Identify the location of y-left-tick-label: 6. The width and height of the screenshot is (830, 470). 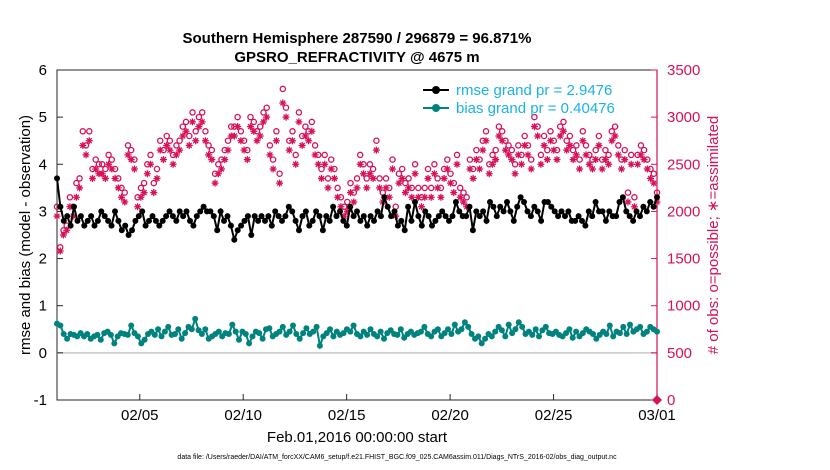
(43, 70).